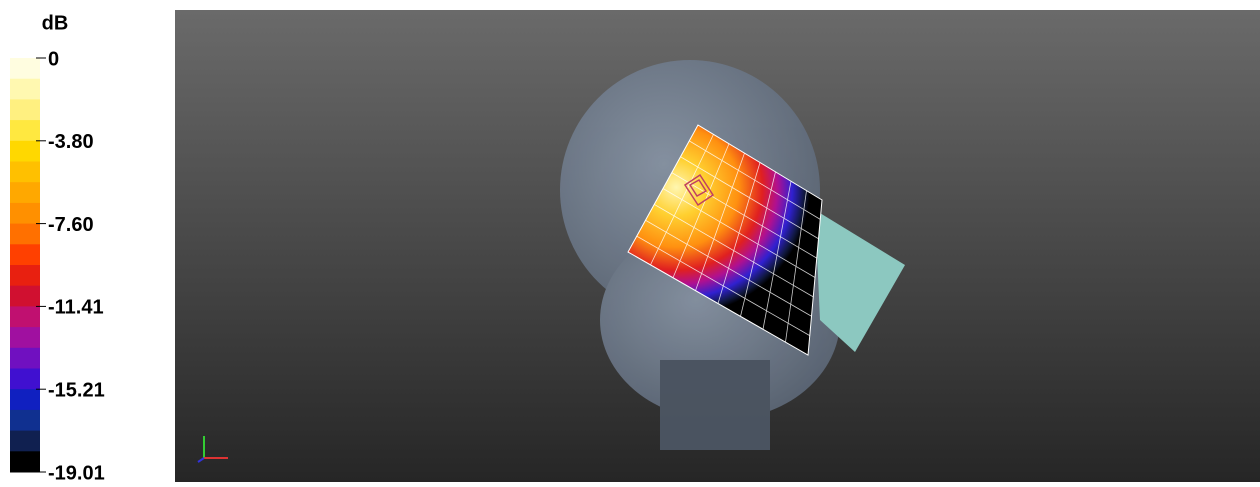 This screenshot has height=487, width=1260. Describe the element at coordinates (860, 281) in the screenshot. I see `phone` at that location.